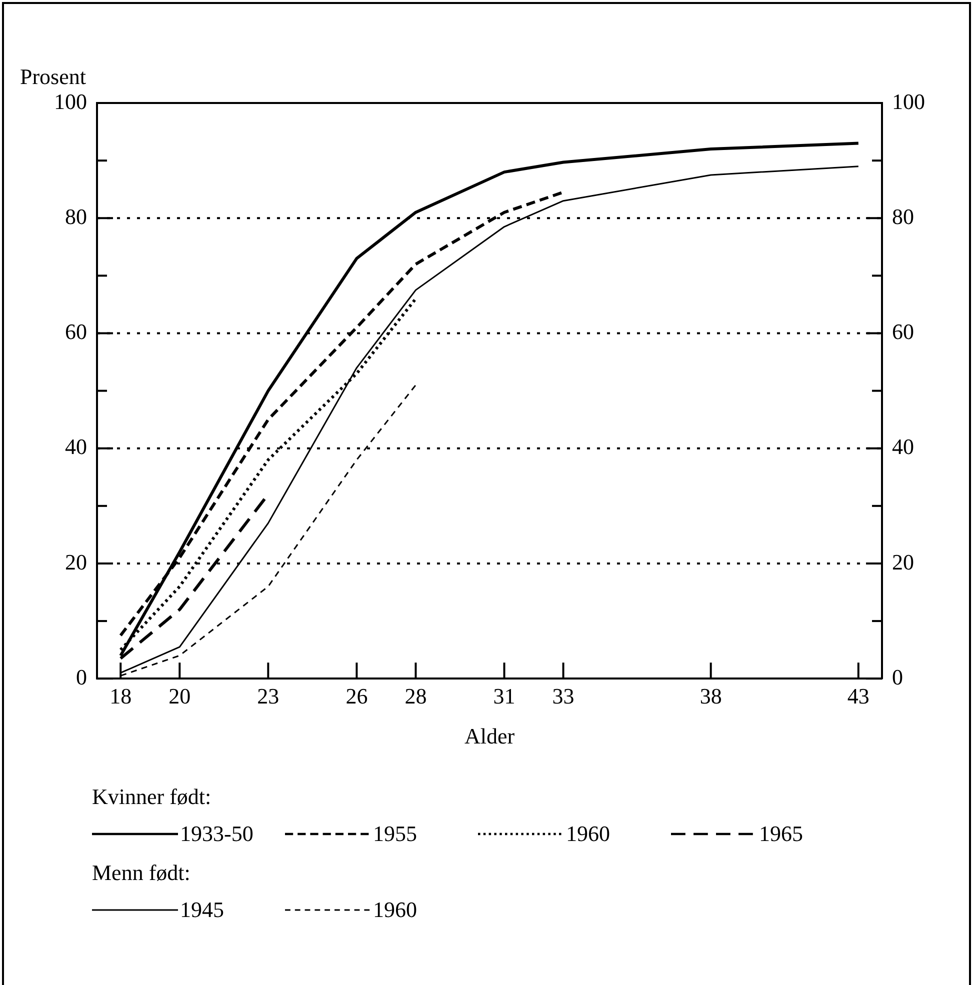 The height and width of the screenshot is (985, 975). I want to click on y-tick-label: 40, so click(76, 447).